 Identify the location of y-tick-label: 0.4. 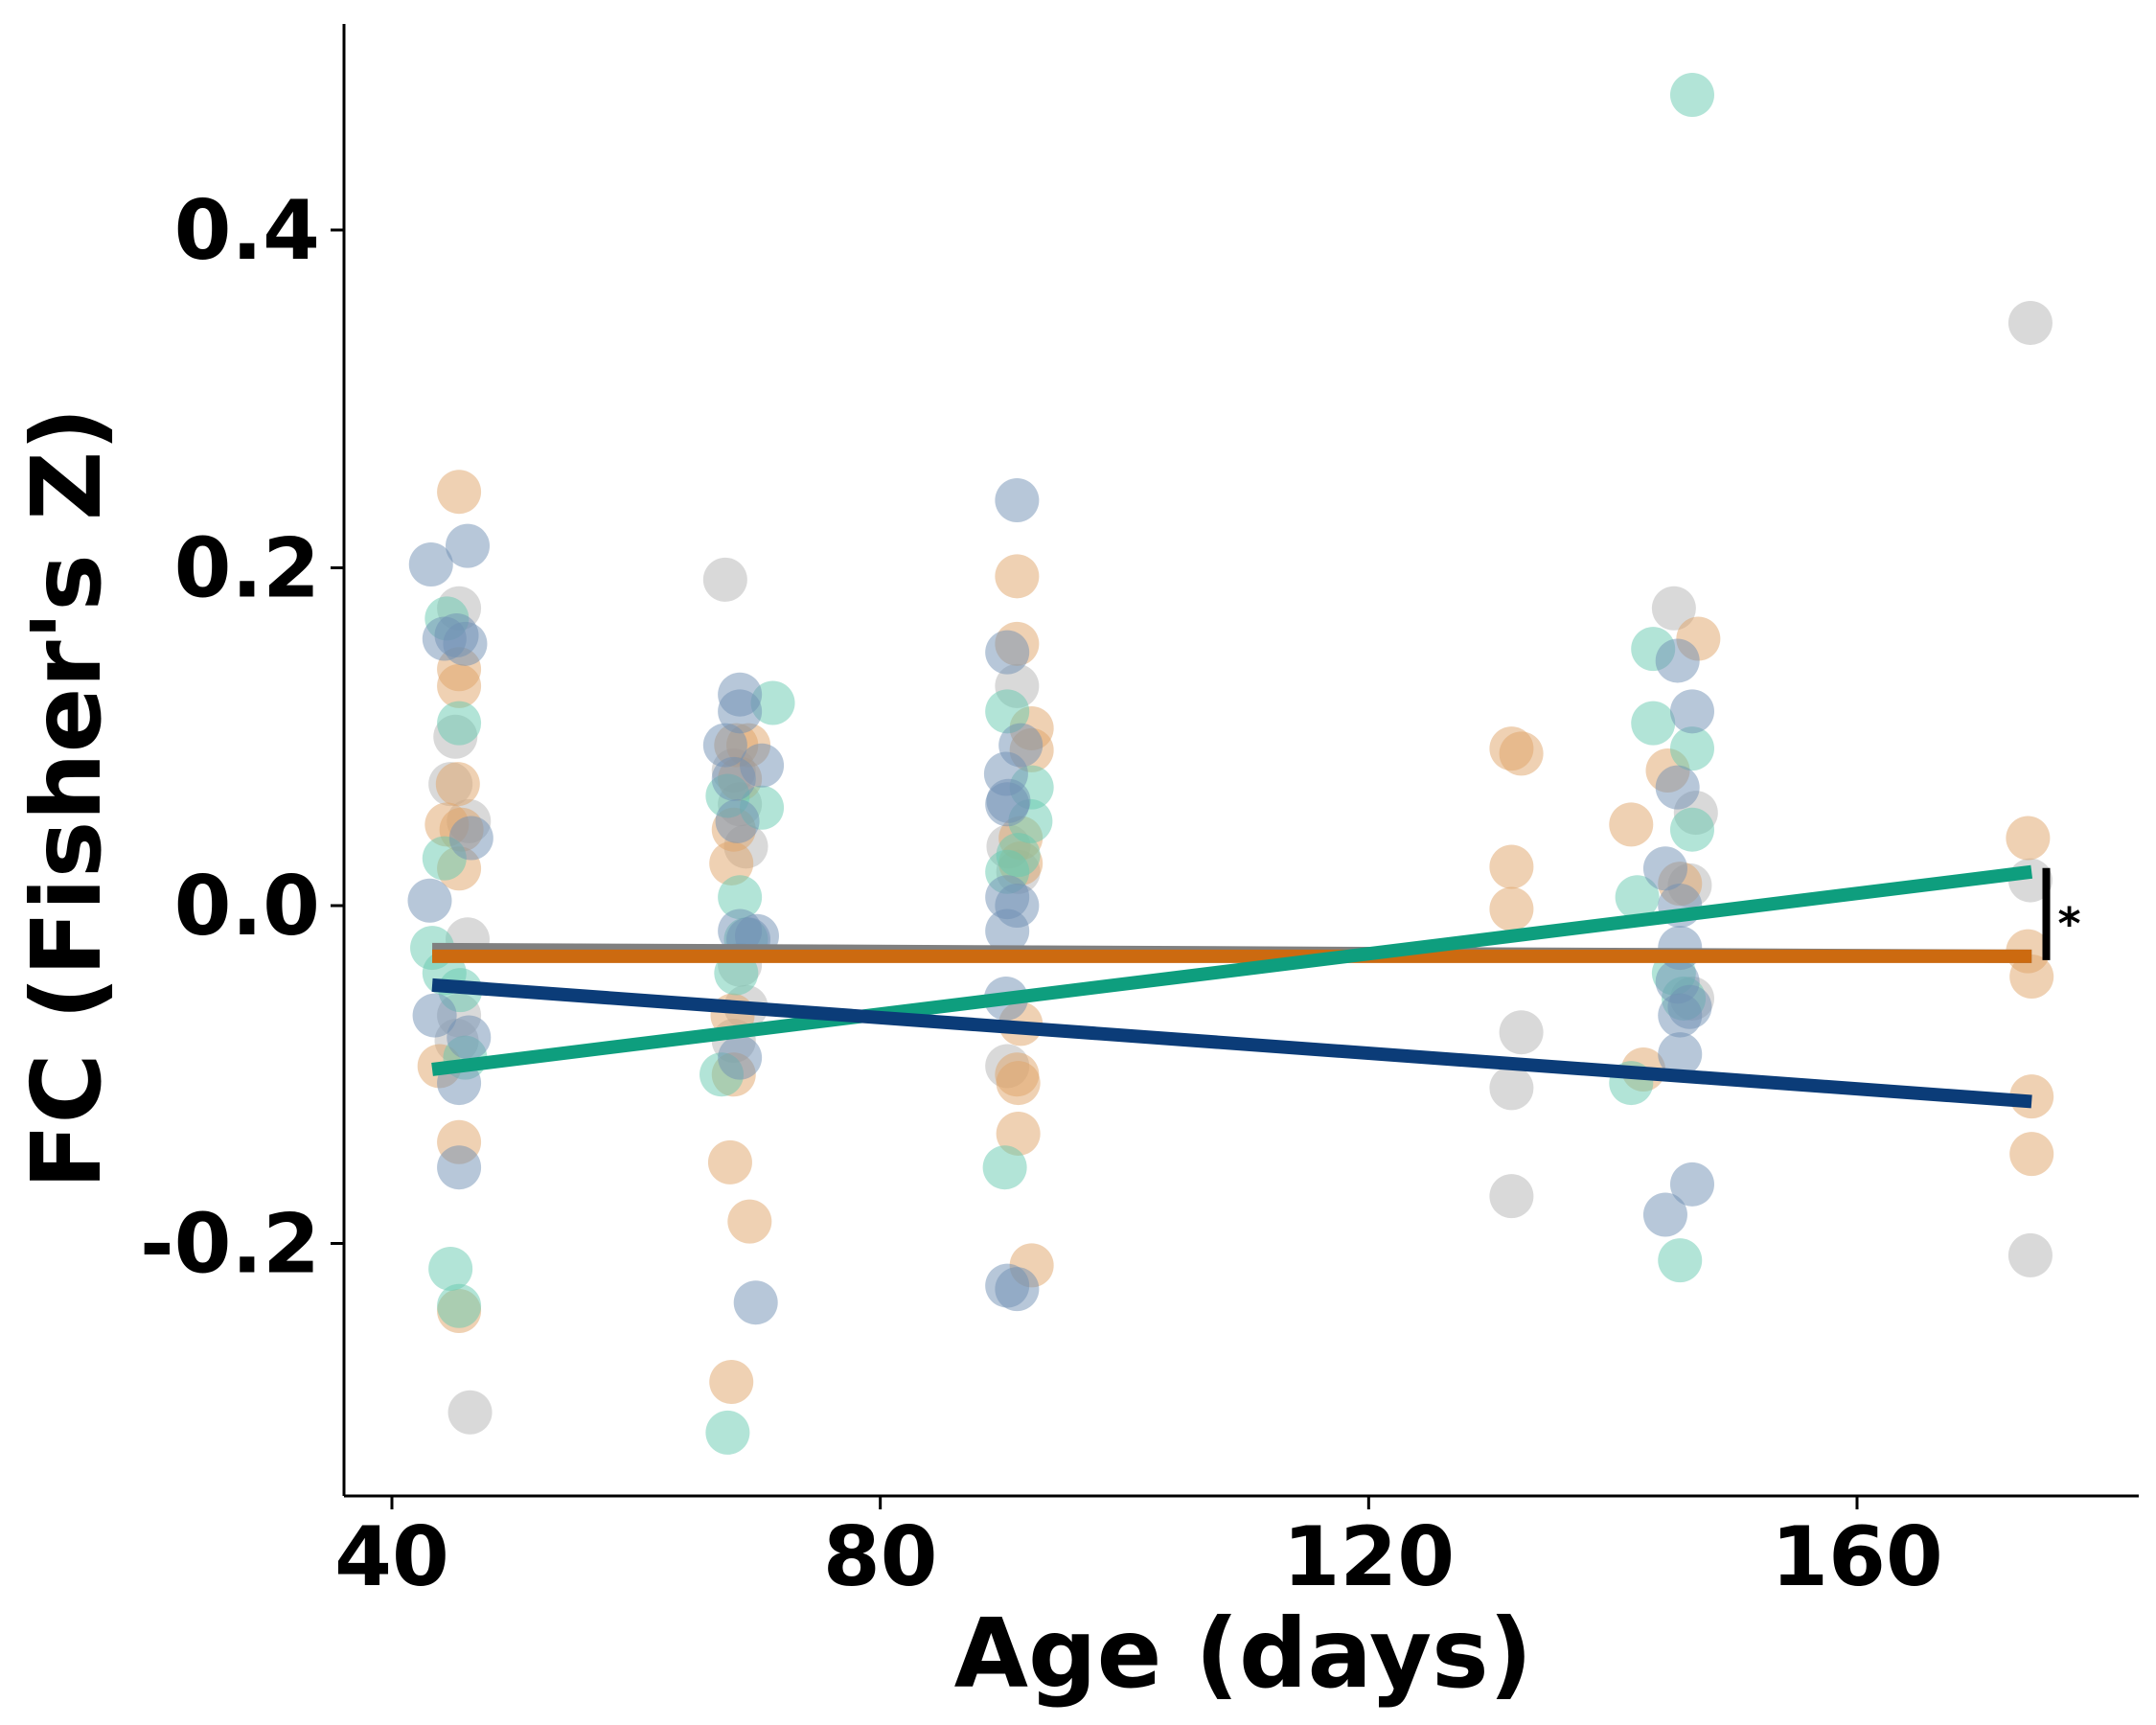
(247, 231).